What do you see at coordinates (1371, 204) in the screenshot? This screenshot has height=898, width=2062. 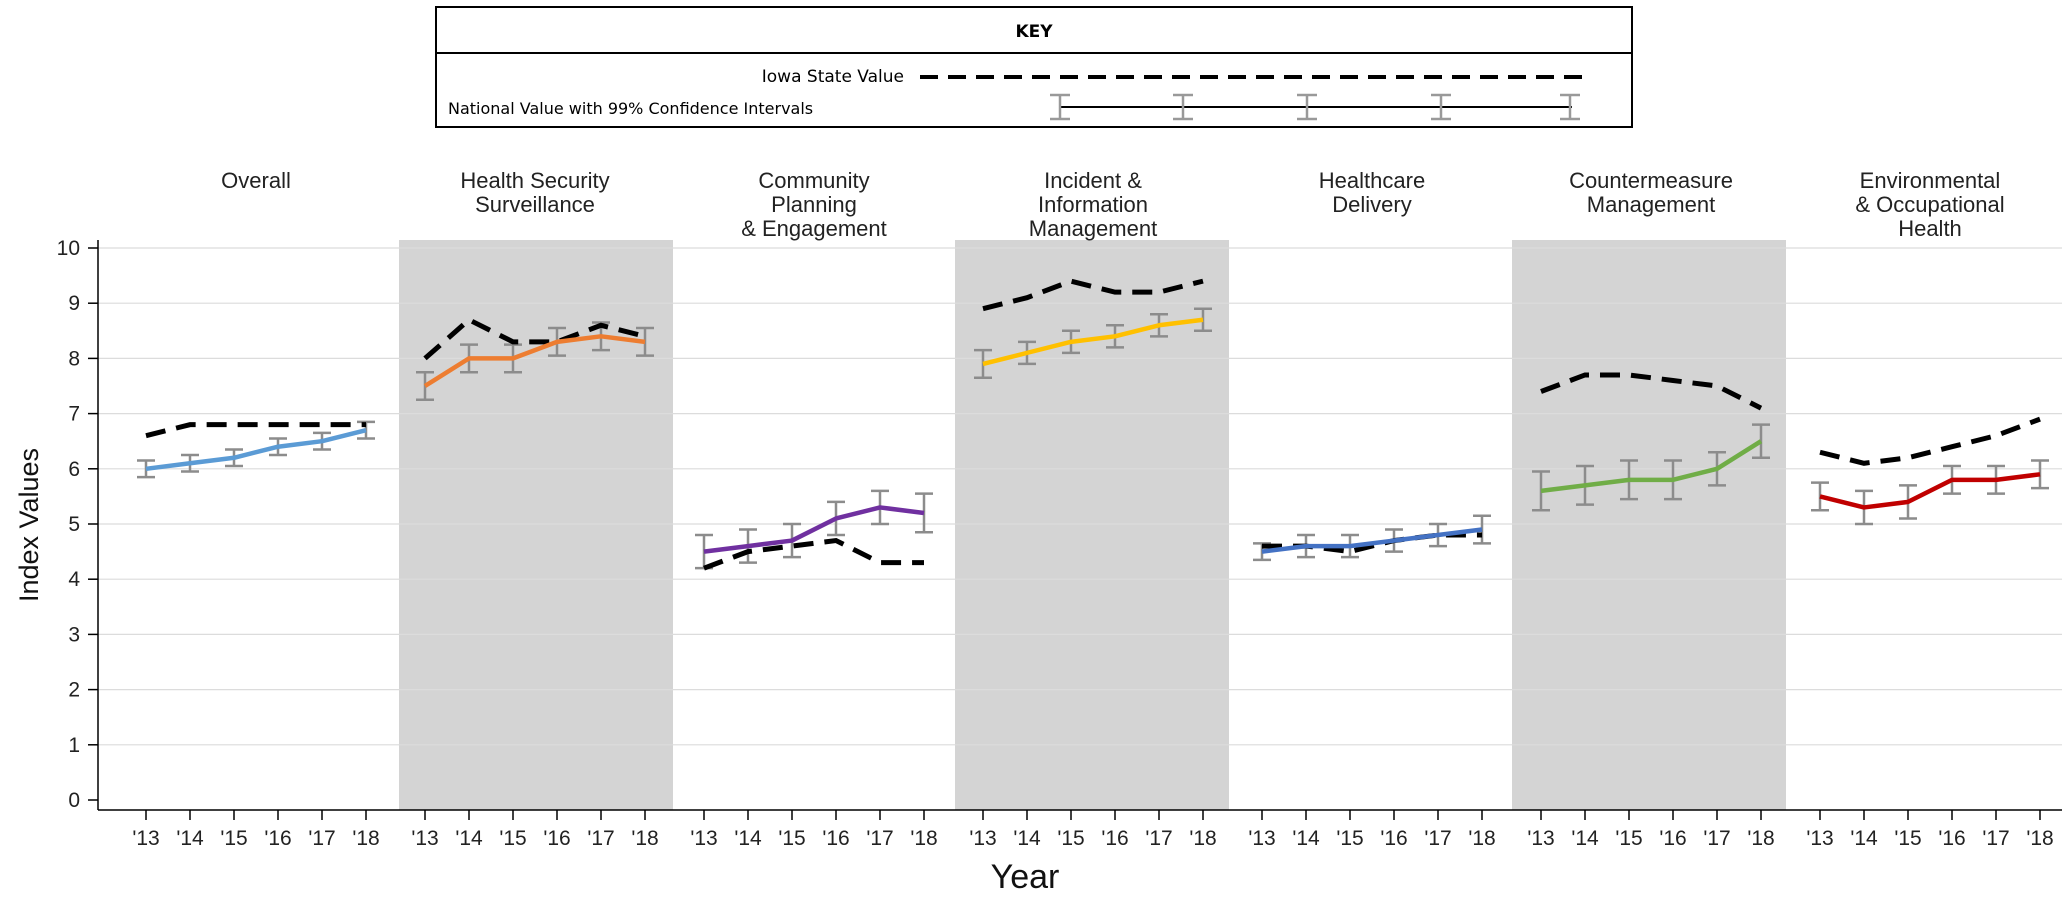 I see `panel-title-4-1: Delivery` at bounding box center [1371, 204].